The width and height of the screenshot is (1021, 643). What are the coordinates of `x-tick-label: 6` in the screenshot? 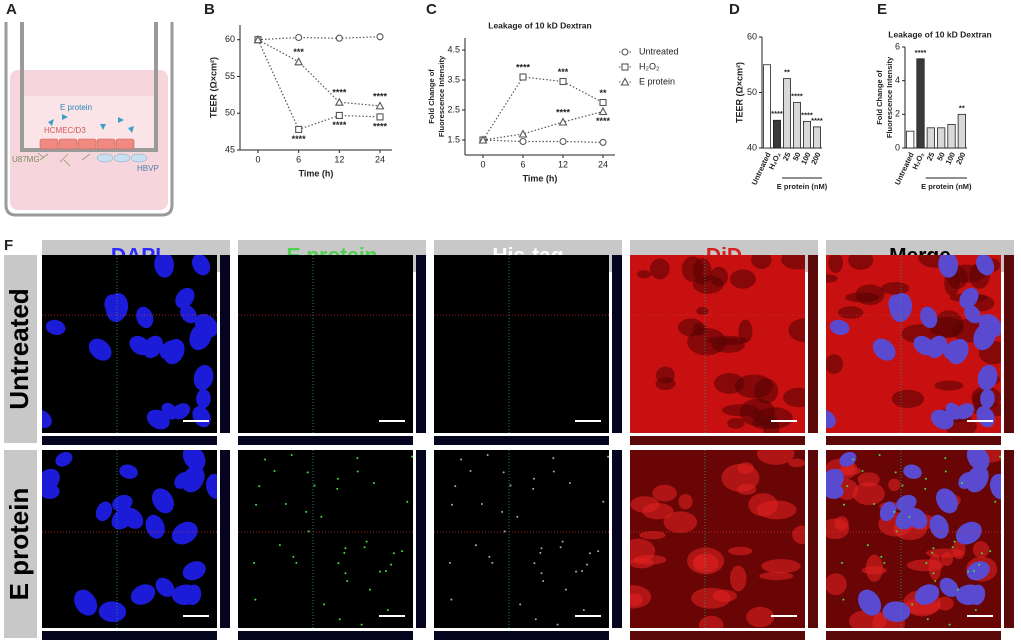 It's located at (522, 164).